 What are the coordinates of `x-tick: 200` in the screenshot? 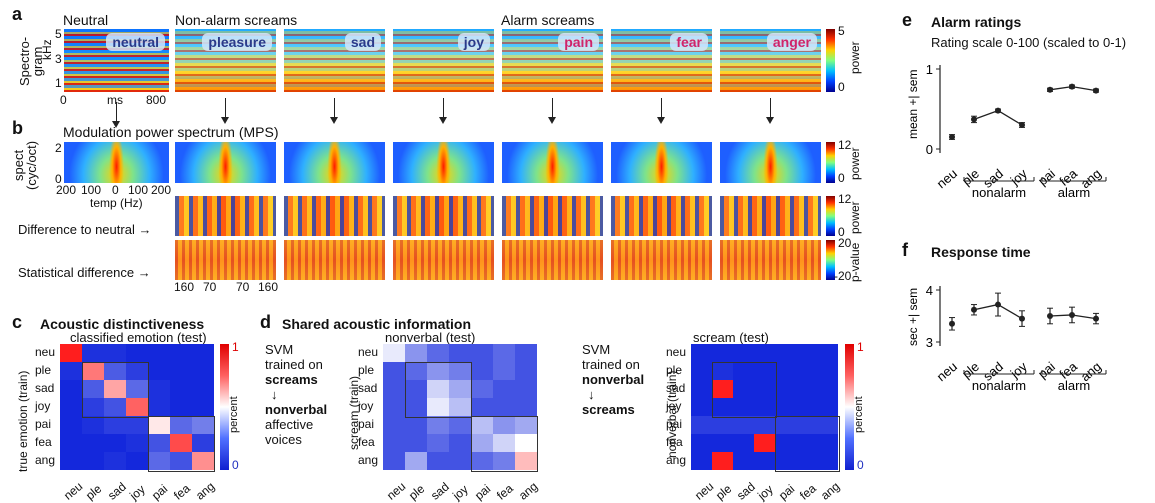 It's located at (66, 190).